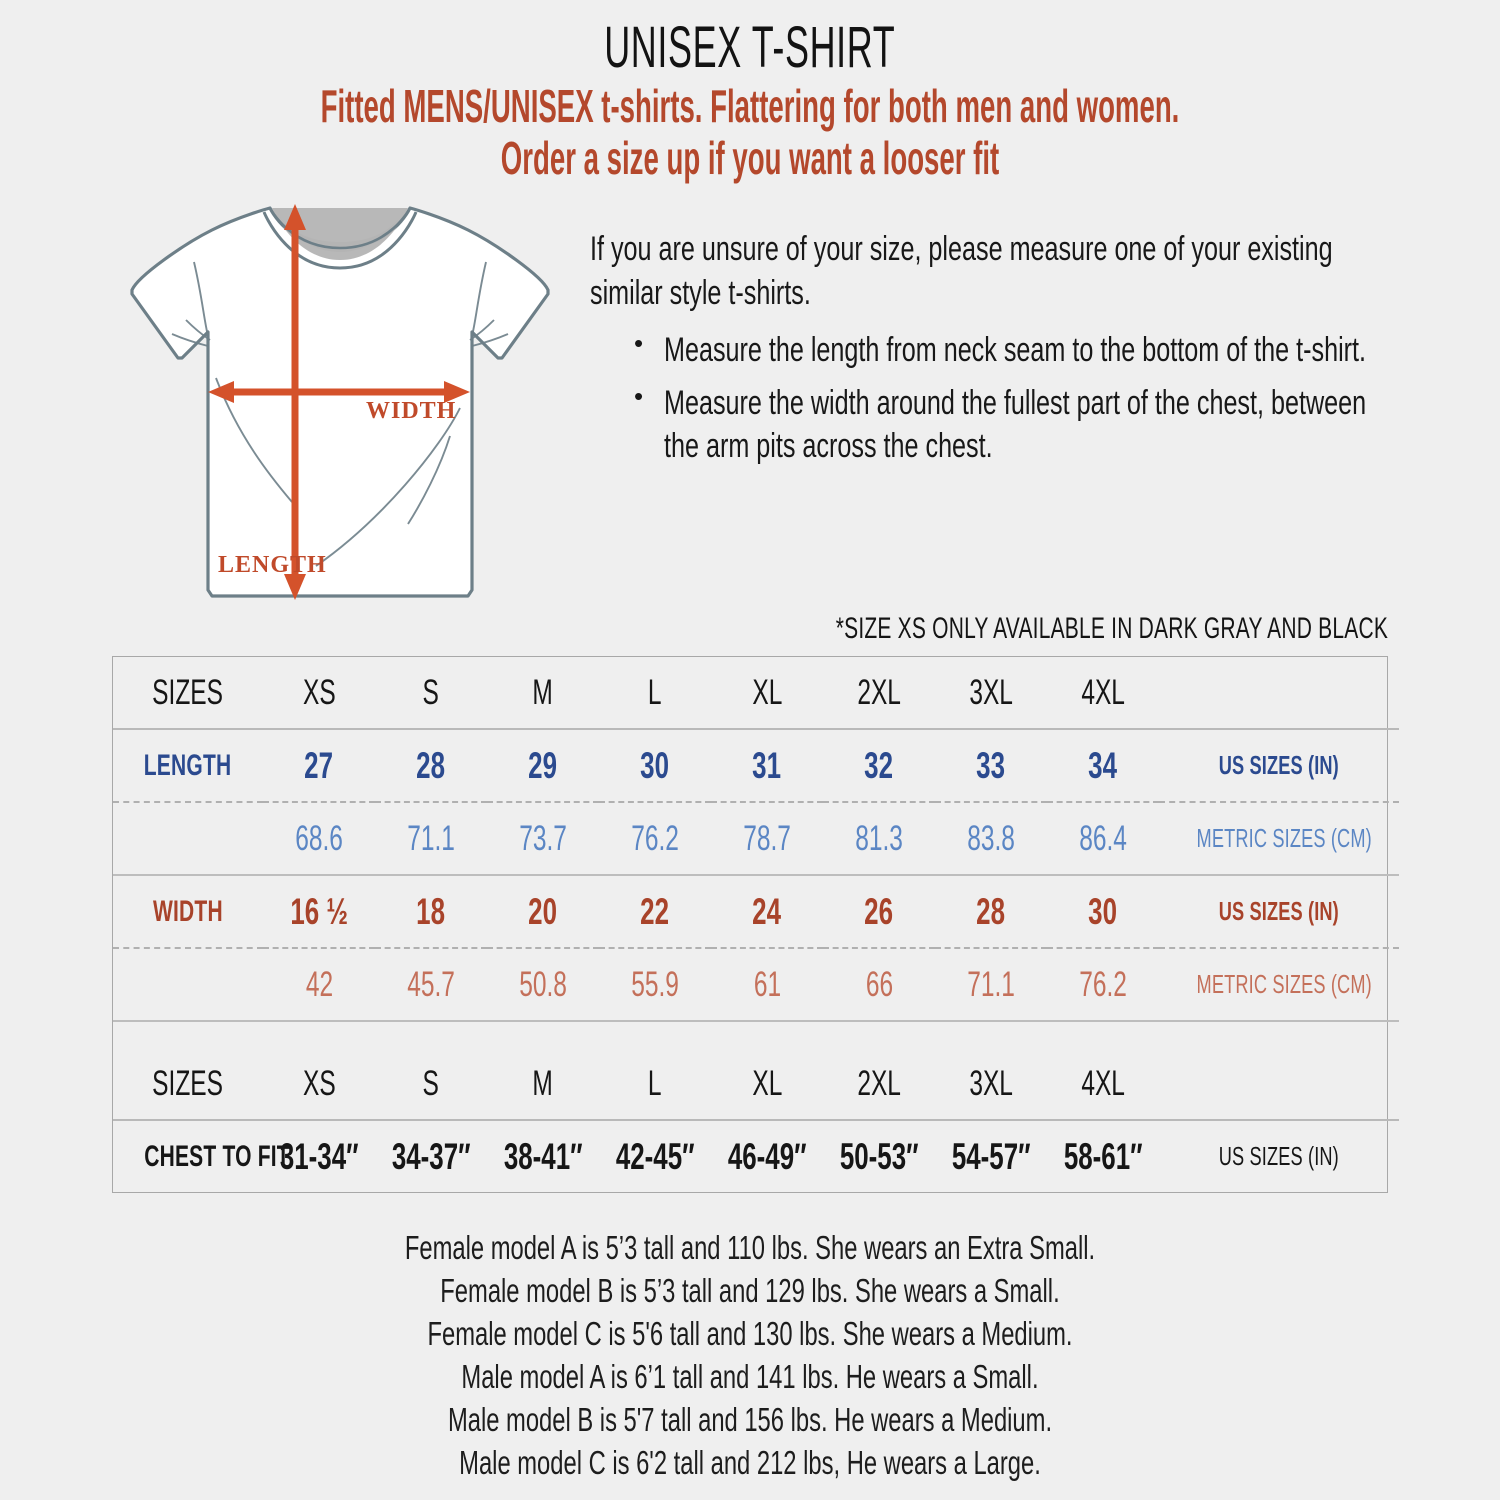 This screenshot has height=1500, width=1500. Describe the element at coordinates (319, 766) in the screenshot. I see `cell-length-us-xs: 27` at that location.